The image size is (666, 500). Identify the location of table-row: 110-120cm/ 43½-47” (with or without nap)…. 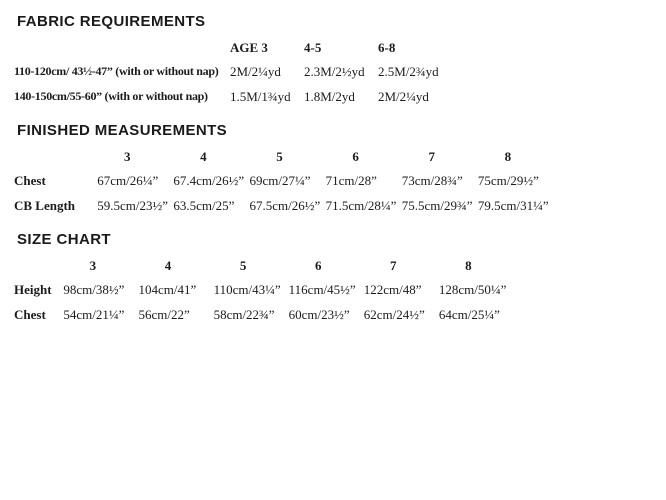
(244, 71).